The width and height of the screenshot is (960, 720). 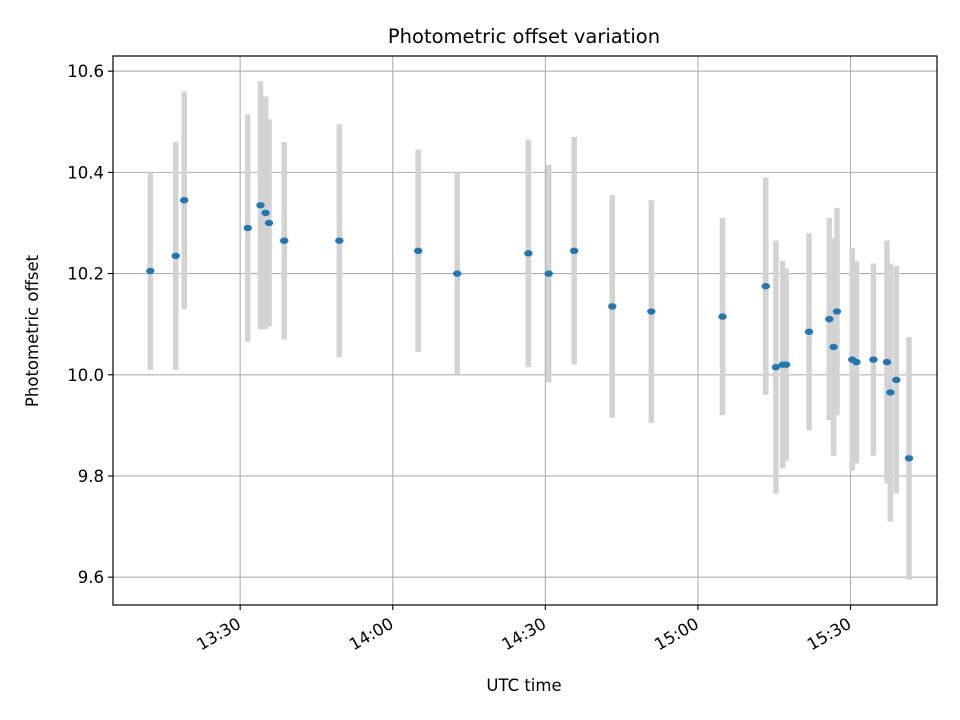 What do you see at coordinates (85, 375) in the screenshot?
I see `y-tick-label: 10.0` at bounding box center [85, 375].